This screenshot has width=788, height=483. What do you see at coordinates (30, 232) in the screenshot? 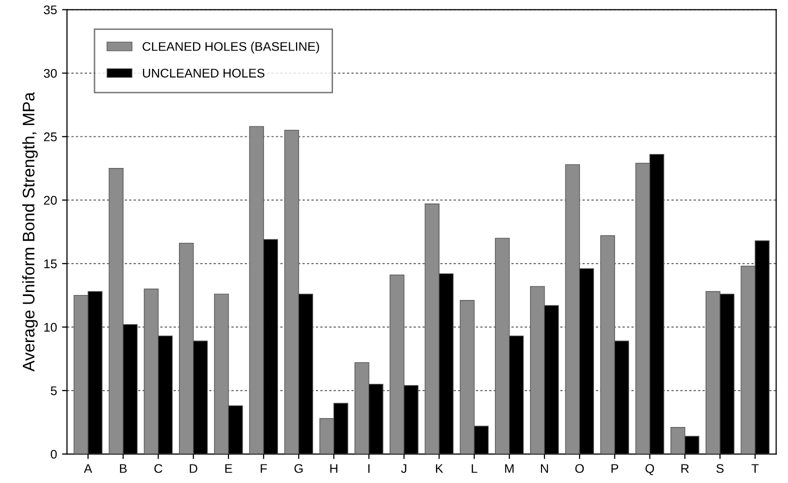
I see `y-axis-title: Average Uniform Bond Strength, MPa` at bounding box center [30, 232].